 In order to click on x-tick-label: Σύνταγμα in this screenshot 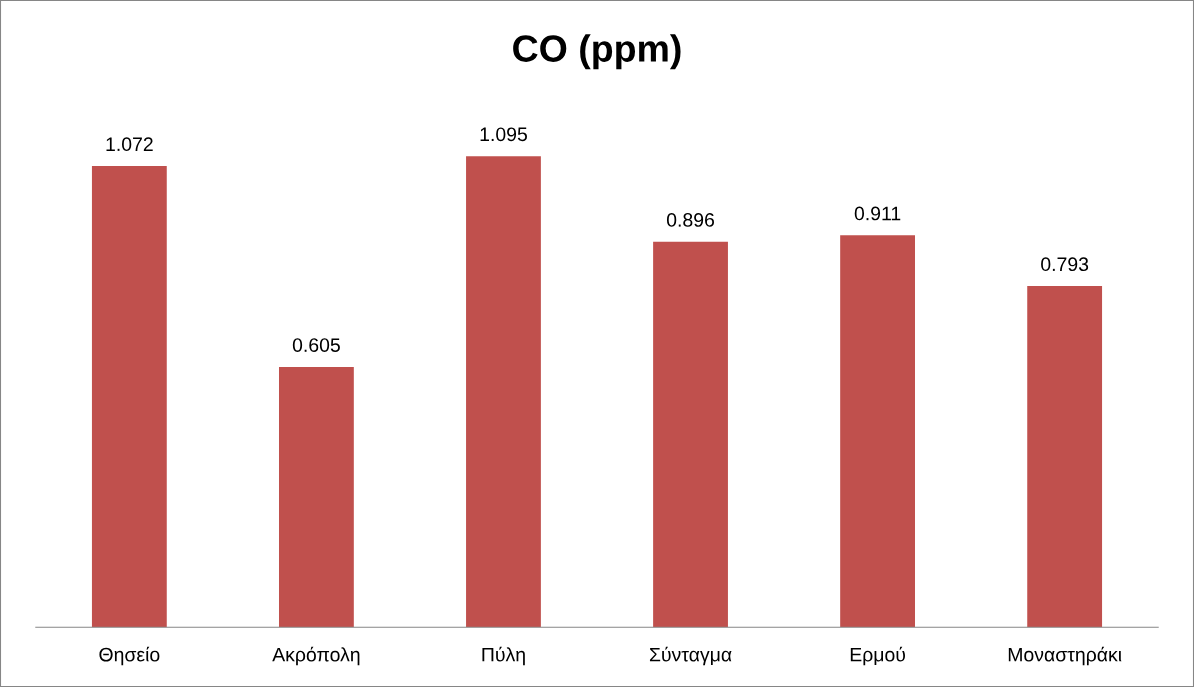, I will do `click(690, 656)`.